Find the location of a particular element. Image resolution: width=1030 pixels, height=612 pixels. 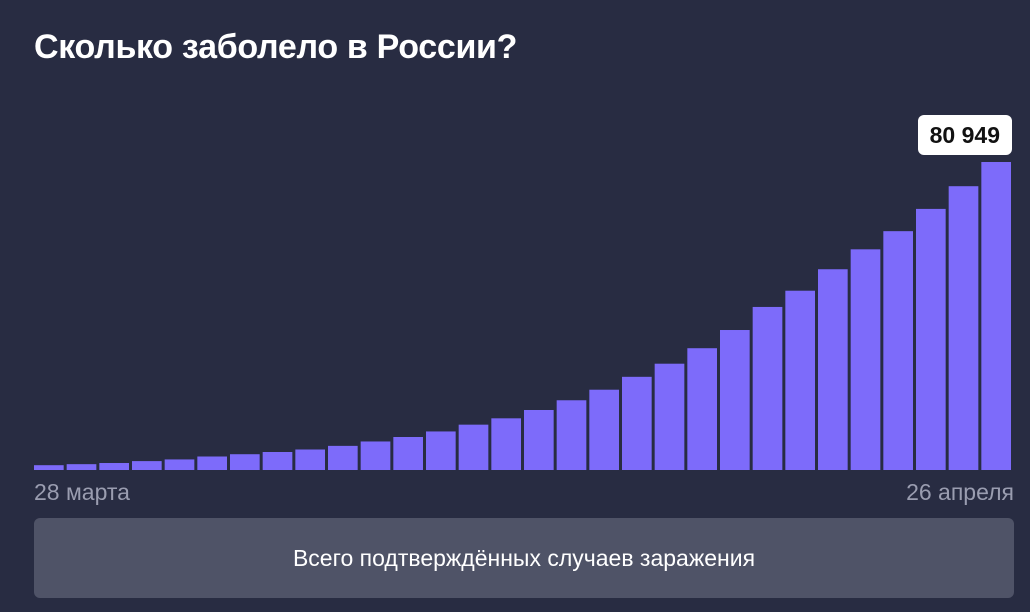

x-tick-start: 28 марта is located at coordinates (82, 492).